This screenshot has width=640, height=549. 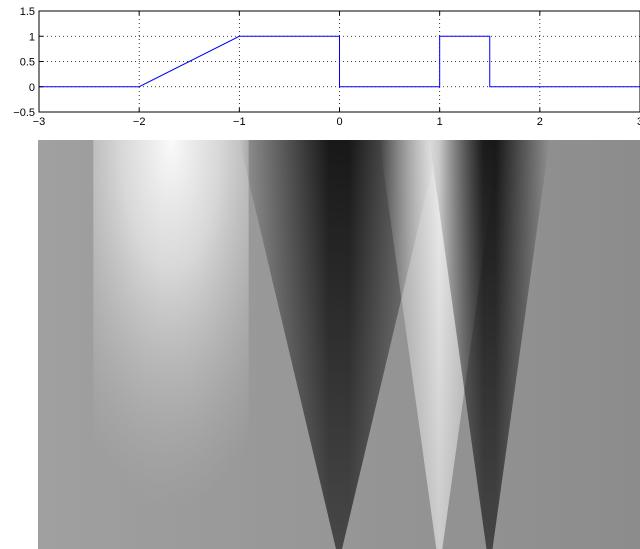 I want to click on x-tick-labels: −3 −2 −1 0 1 2 3, so click(x=336, y=122).